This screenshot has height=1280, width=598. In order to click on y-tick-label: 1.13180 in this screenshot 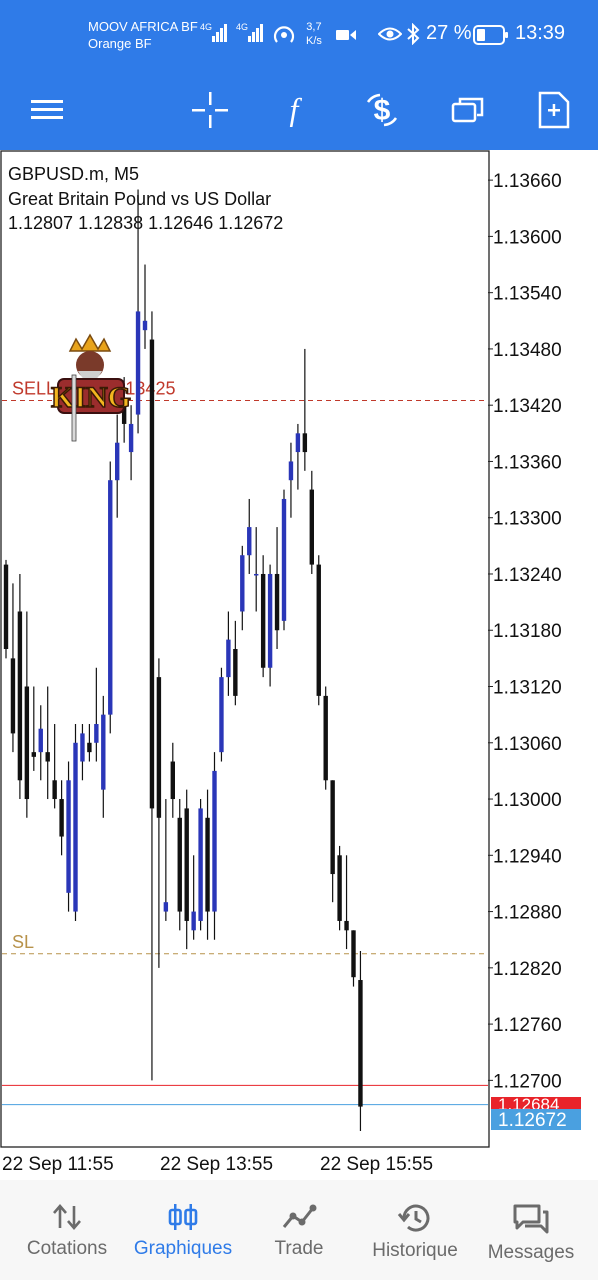, I will do `click(527, 631)`.